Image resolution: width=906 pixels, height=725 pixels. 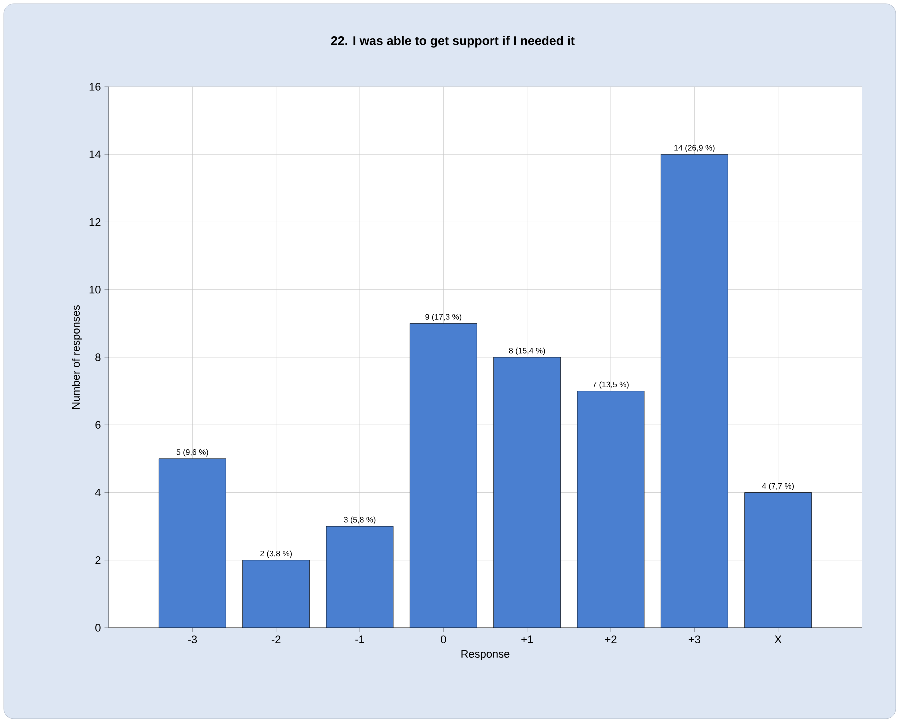 I want to click on x-tick-label: +2, so click(x=611, y=640).